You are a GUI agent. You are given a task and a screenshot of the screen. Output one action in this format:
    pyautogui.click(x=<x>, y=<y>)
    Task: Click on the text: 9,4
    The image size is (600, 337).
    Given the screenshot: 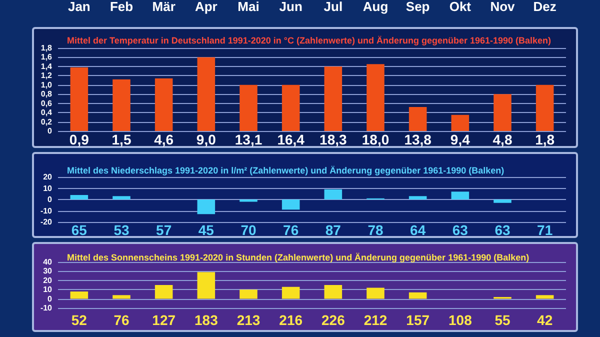 What is the action you would take?
    pyautogui.click(x=460, y=140)
    